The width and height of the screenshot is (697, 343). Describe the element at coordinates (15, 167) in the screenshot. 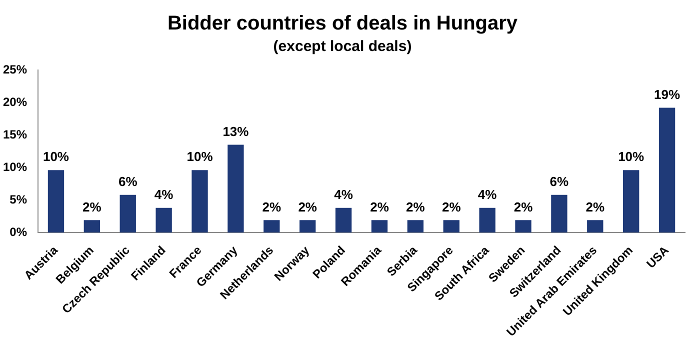

I see `y-tick-label: 10%` at that location.